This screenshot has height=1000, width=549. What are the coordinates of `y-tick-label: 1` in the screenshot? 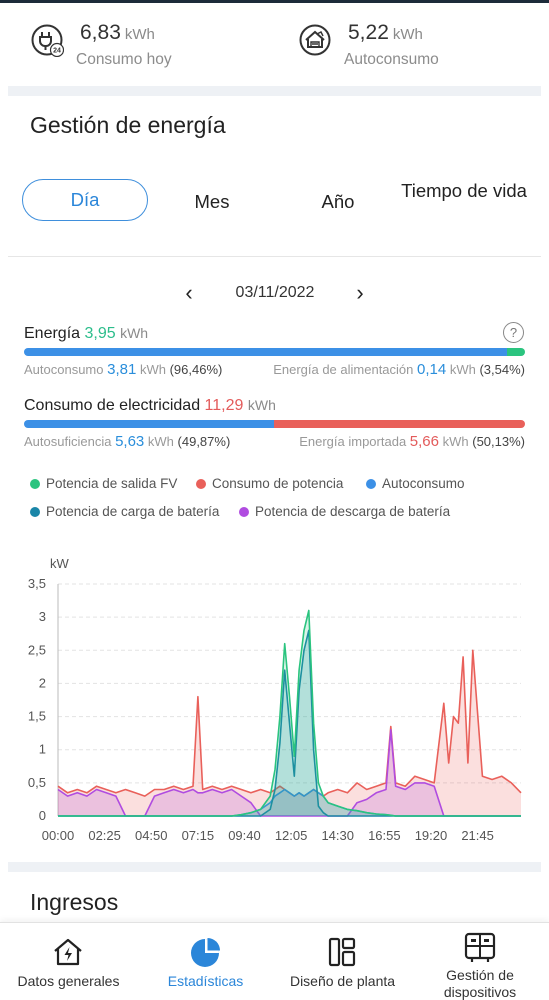 It's located at (42, 749).